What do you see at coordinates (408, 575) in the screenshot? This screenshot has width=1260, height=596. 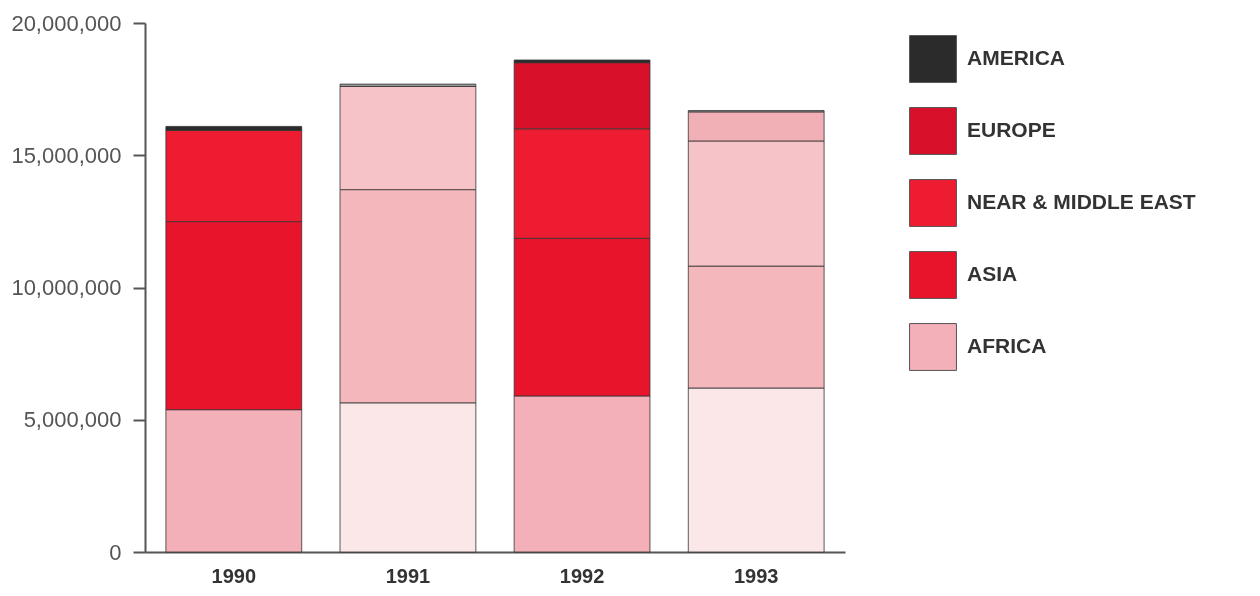 I see `x-tick-label: 1991` at bounding box center [408, 575].